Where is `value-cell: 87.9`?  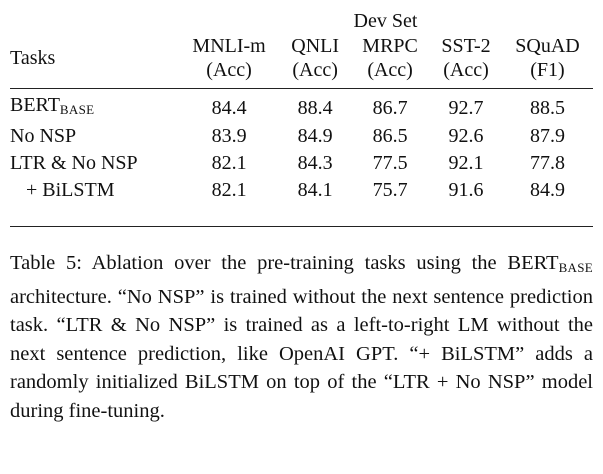
value-cell: 87.9 is located at coordinates (547, 135).